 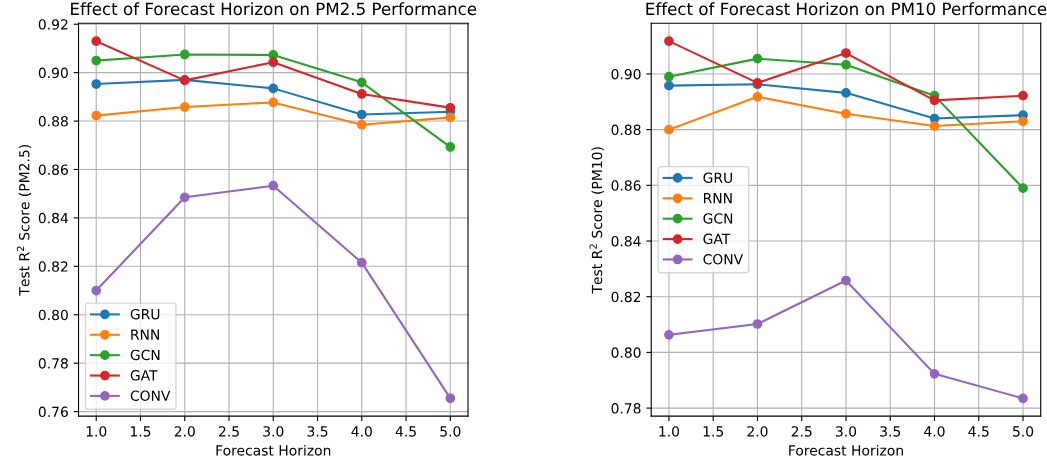 I want to click on chart-title: Effect of Forecast Horizon on PM10 Performance, so click(x=846, y=9).